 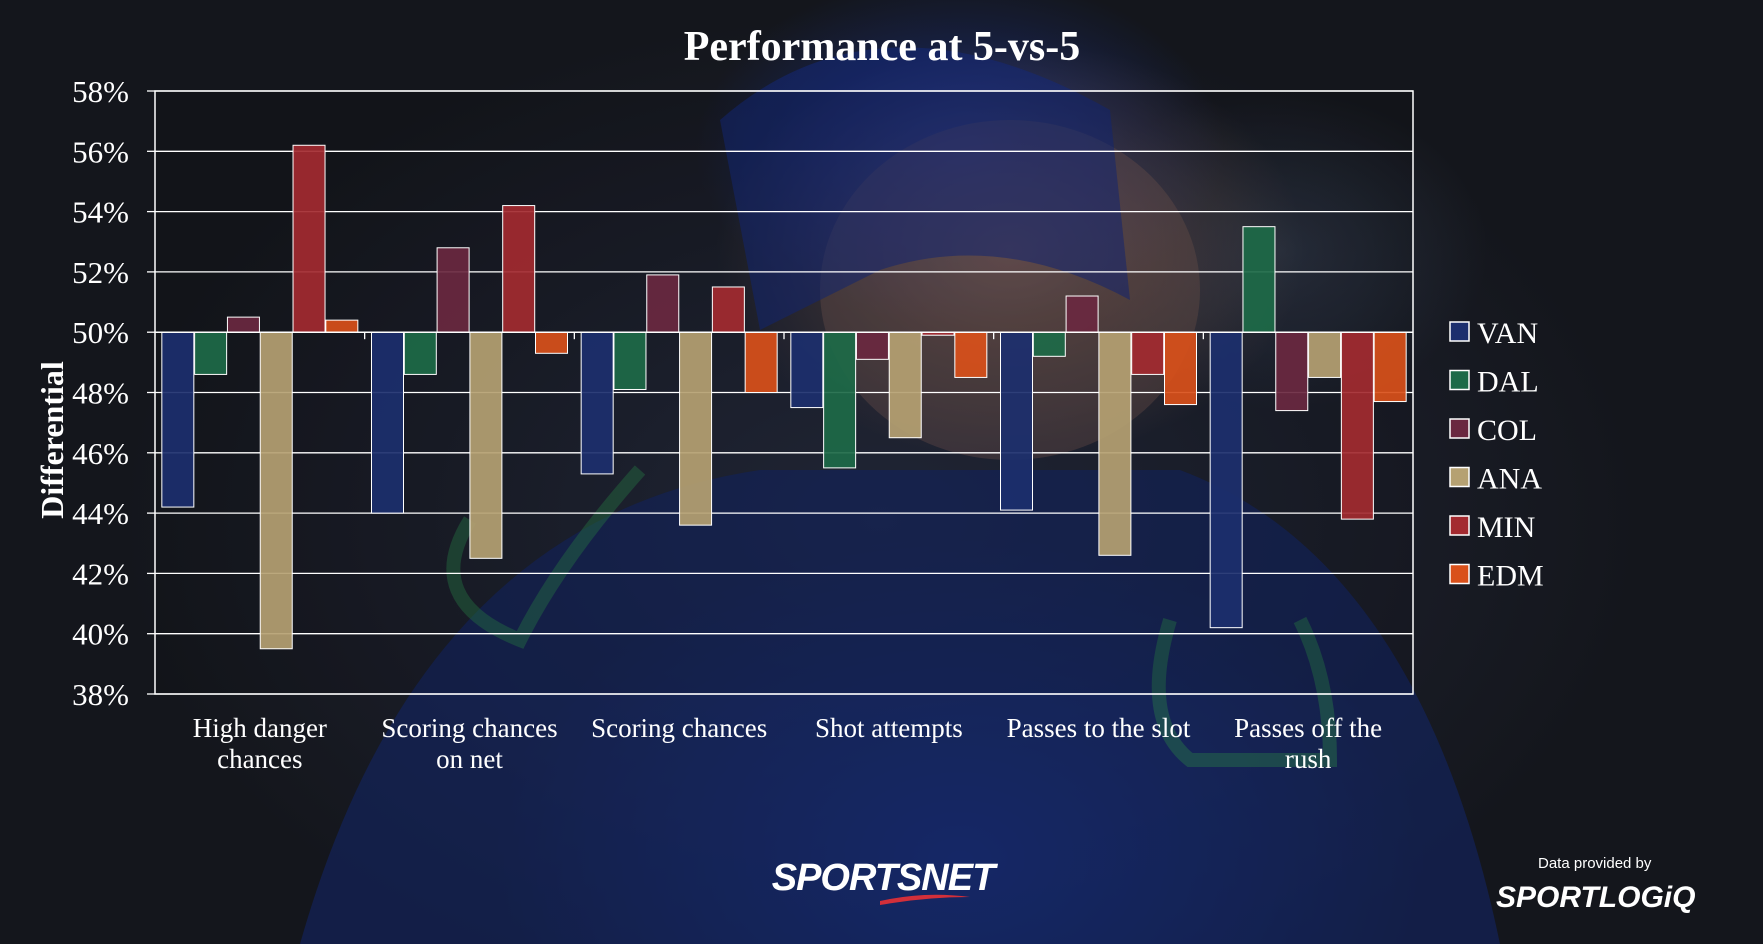 What do you see at coordinates (1459, 525) in the screenshot?
I see `legend-swatch-min` at bounding box center [1459, 525].